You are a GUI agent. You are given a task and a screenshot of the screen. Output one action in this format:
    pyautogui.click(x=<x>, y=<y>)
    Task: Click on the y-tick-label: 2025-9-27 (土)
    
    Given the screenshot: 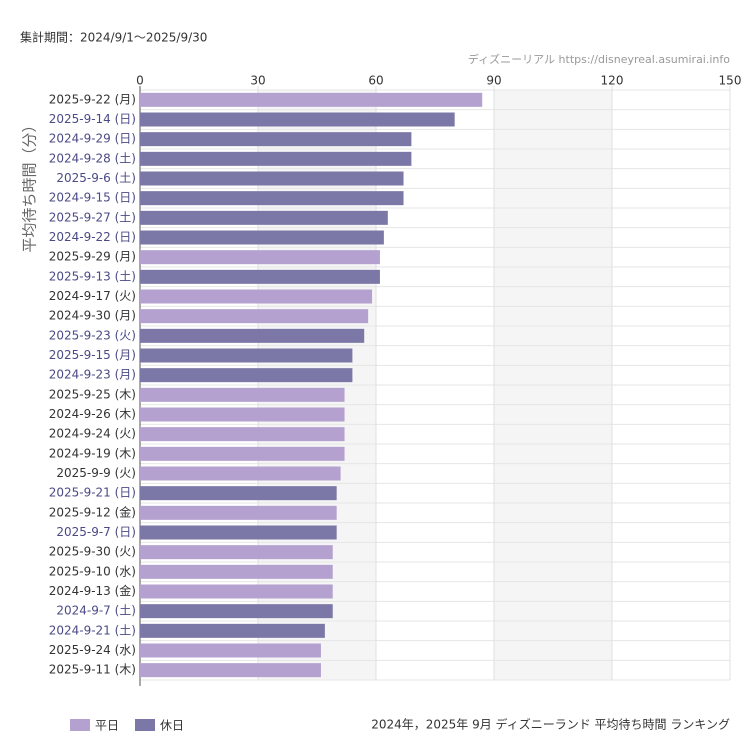 What is the action you would take?
    pyautogui.click(x=92, y=217)
    